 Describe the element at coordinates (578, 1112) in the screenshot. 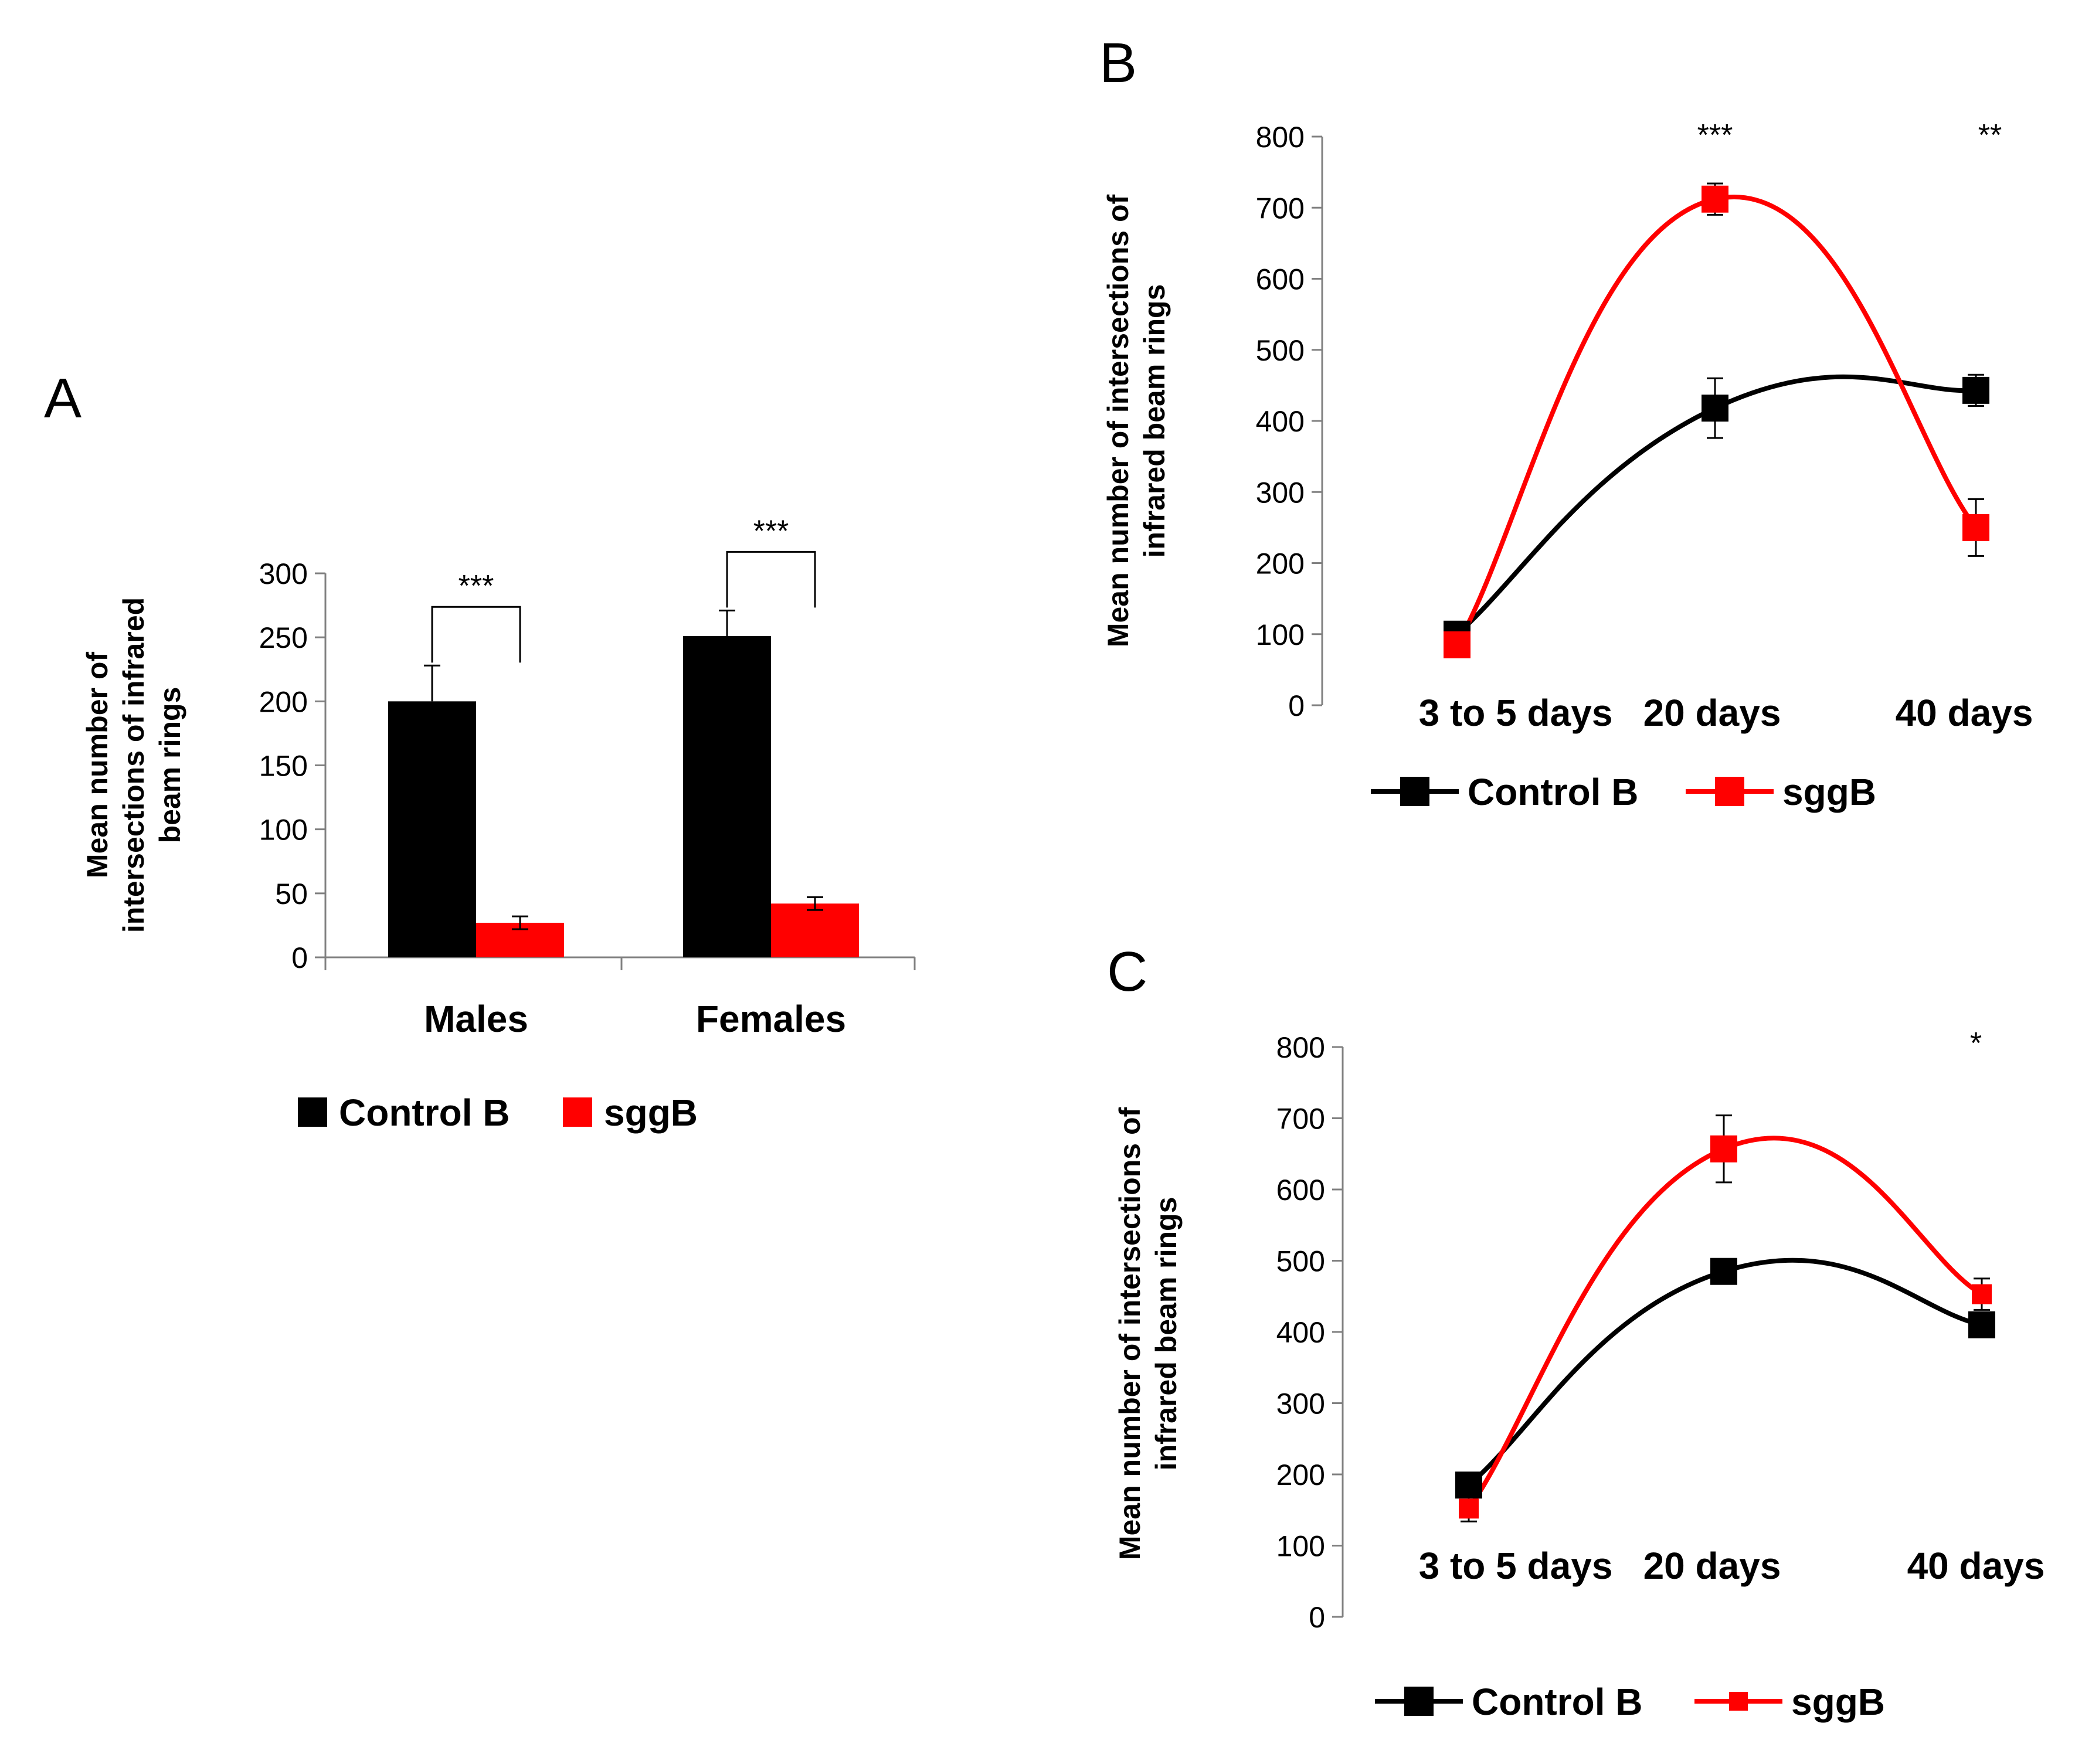

I see `legend-swatch-sggb` at that location.